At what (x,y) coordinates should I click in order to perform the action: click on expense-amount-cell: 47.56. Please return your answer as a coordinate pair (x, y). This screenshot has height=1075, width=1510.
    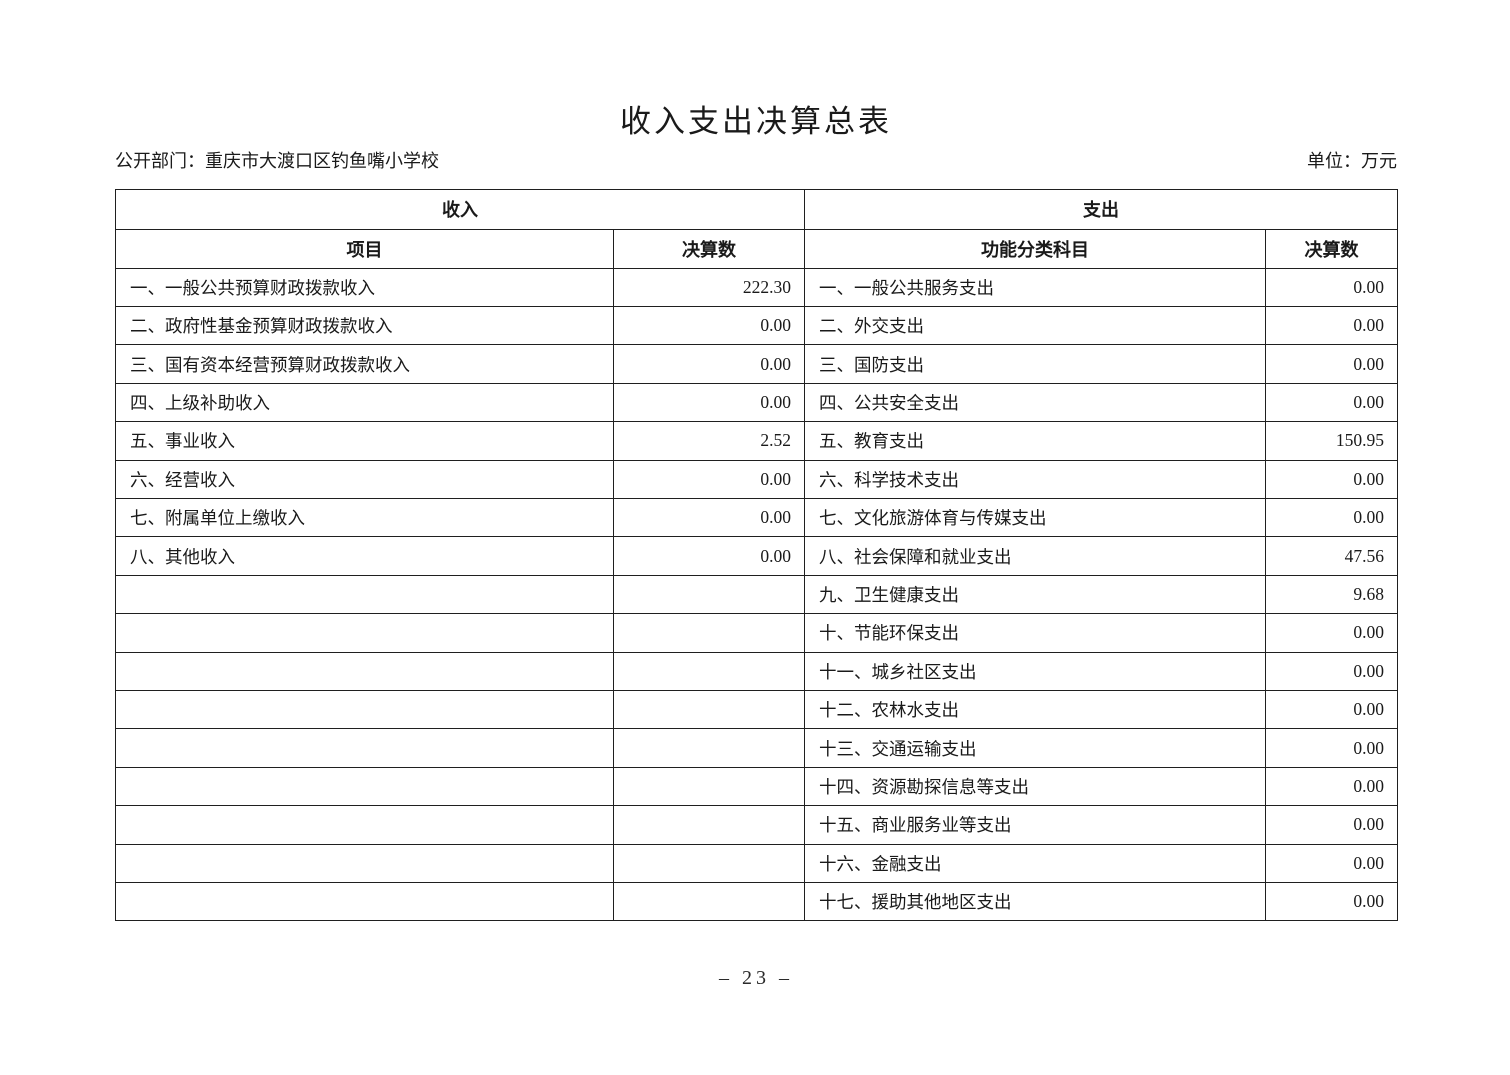
    Looking at the image, I should click on (1331, 556).